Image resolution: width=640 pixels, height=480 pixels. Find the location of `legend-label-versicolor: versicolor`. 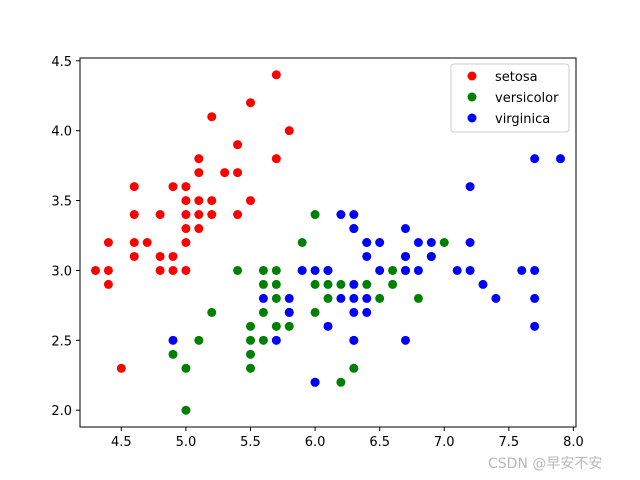

legend-label-versicolor: versicolor is located at coordinates (527, 98).